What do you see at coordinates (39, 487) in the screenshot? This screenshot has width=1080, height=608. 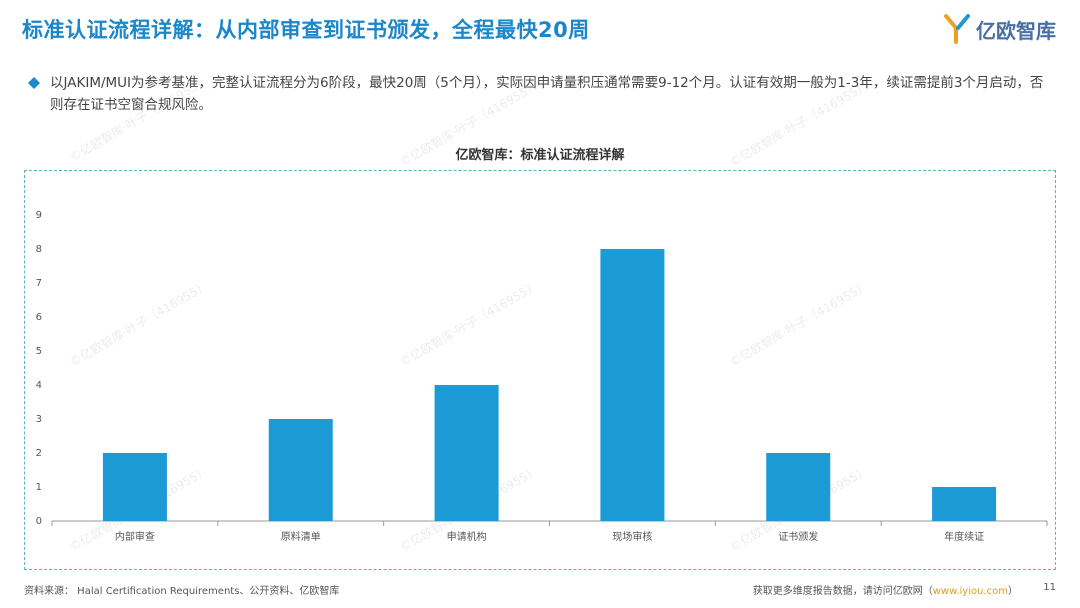 I see `y-tick-label: 1` at bounding box center [39, 487].